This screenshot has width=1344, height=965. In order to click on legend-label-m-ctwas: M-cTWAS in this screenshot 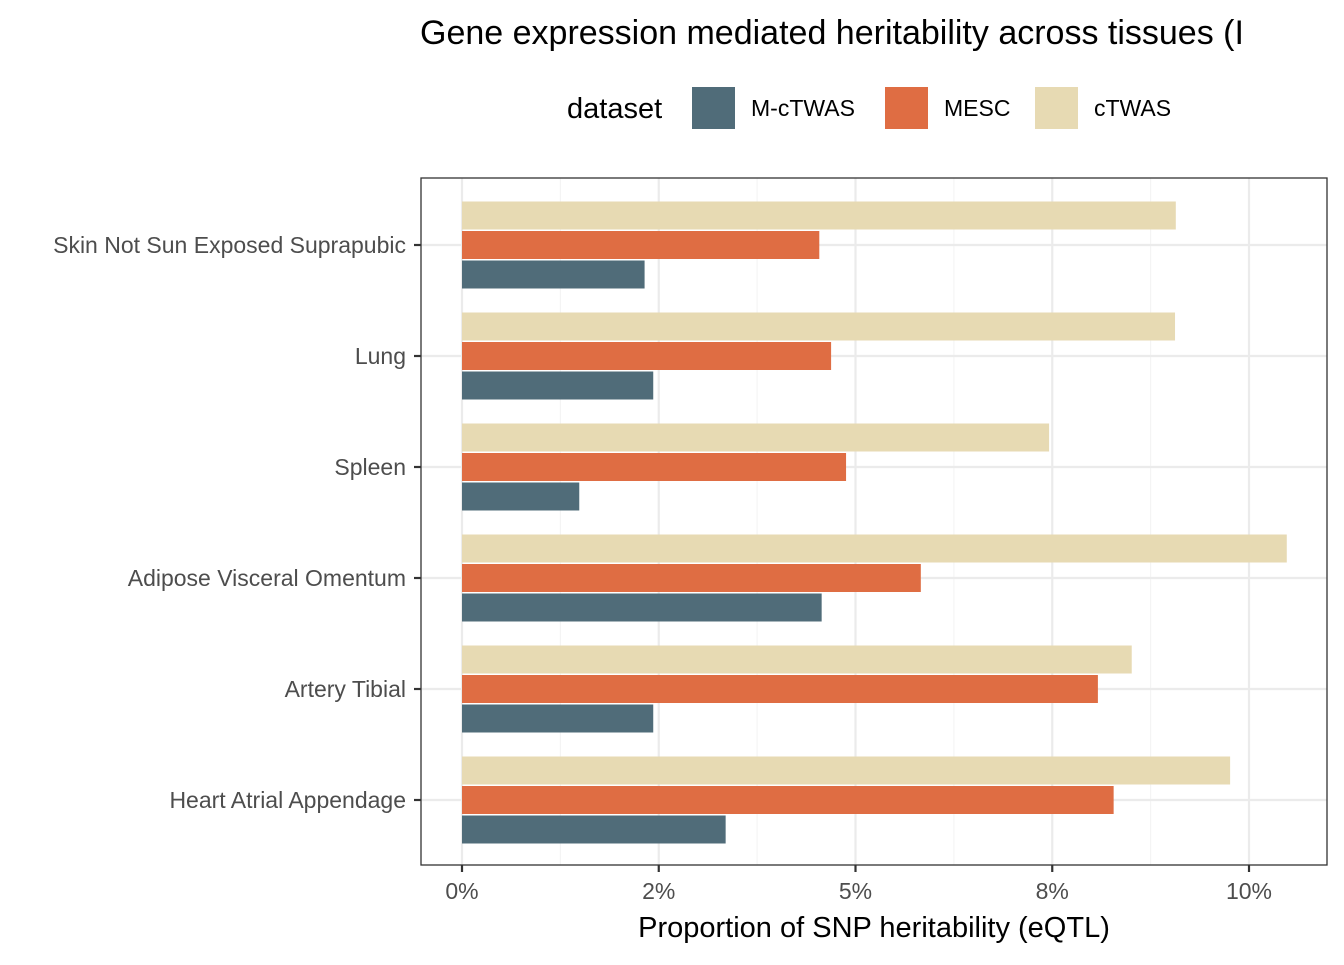, I will do `click(803, 108)`.